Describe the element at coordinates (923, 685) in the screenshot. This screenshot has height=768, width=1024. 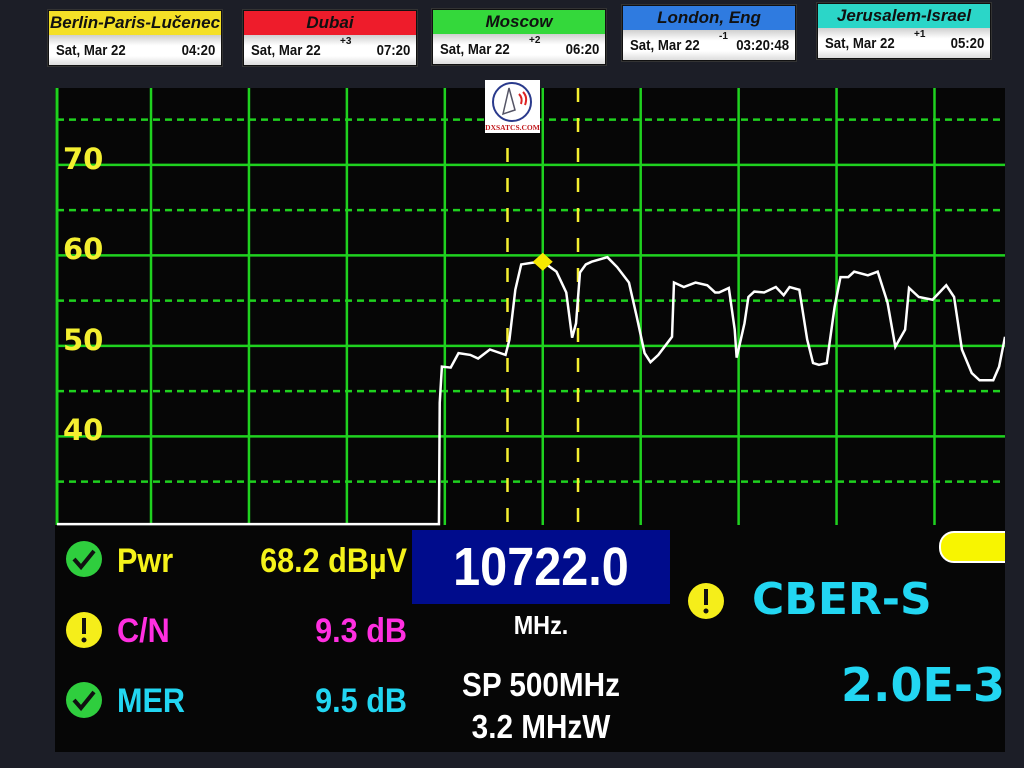
I see `ber-value: 2.0E-3` at that location.